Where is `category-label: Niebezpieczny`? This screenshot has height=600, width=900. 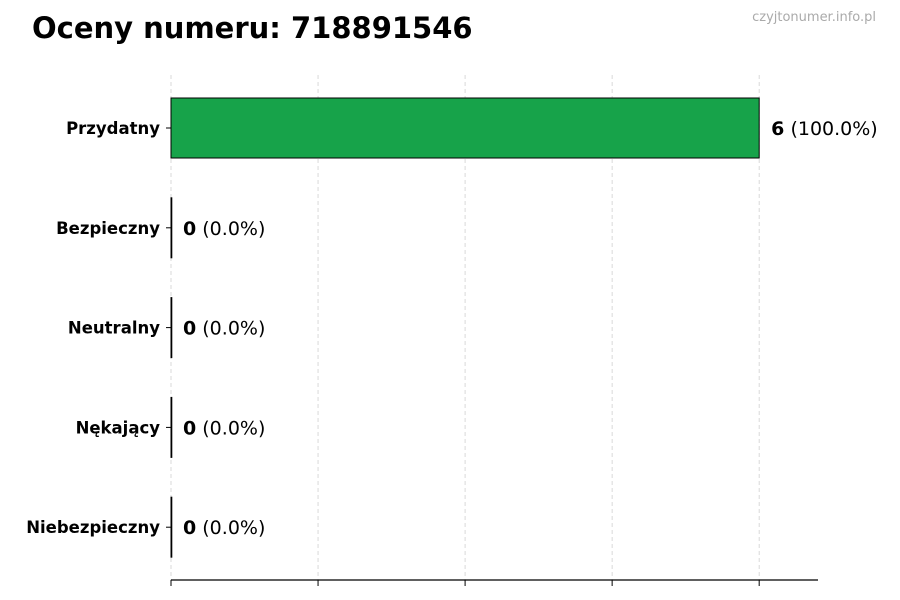
category-label: Niebezpieczny is located at coordinates (93, 527).